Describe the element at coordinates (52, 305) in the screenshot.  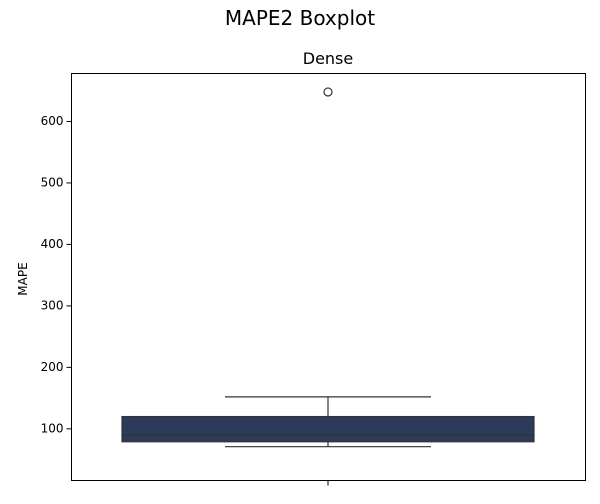
I see `y-tick-label: 300` at that location.